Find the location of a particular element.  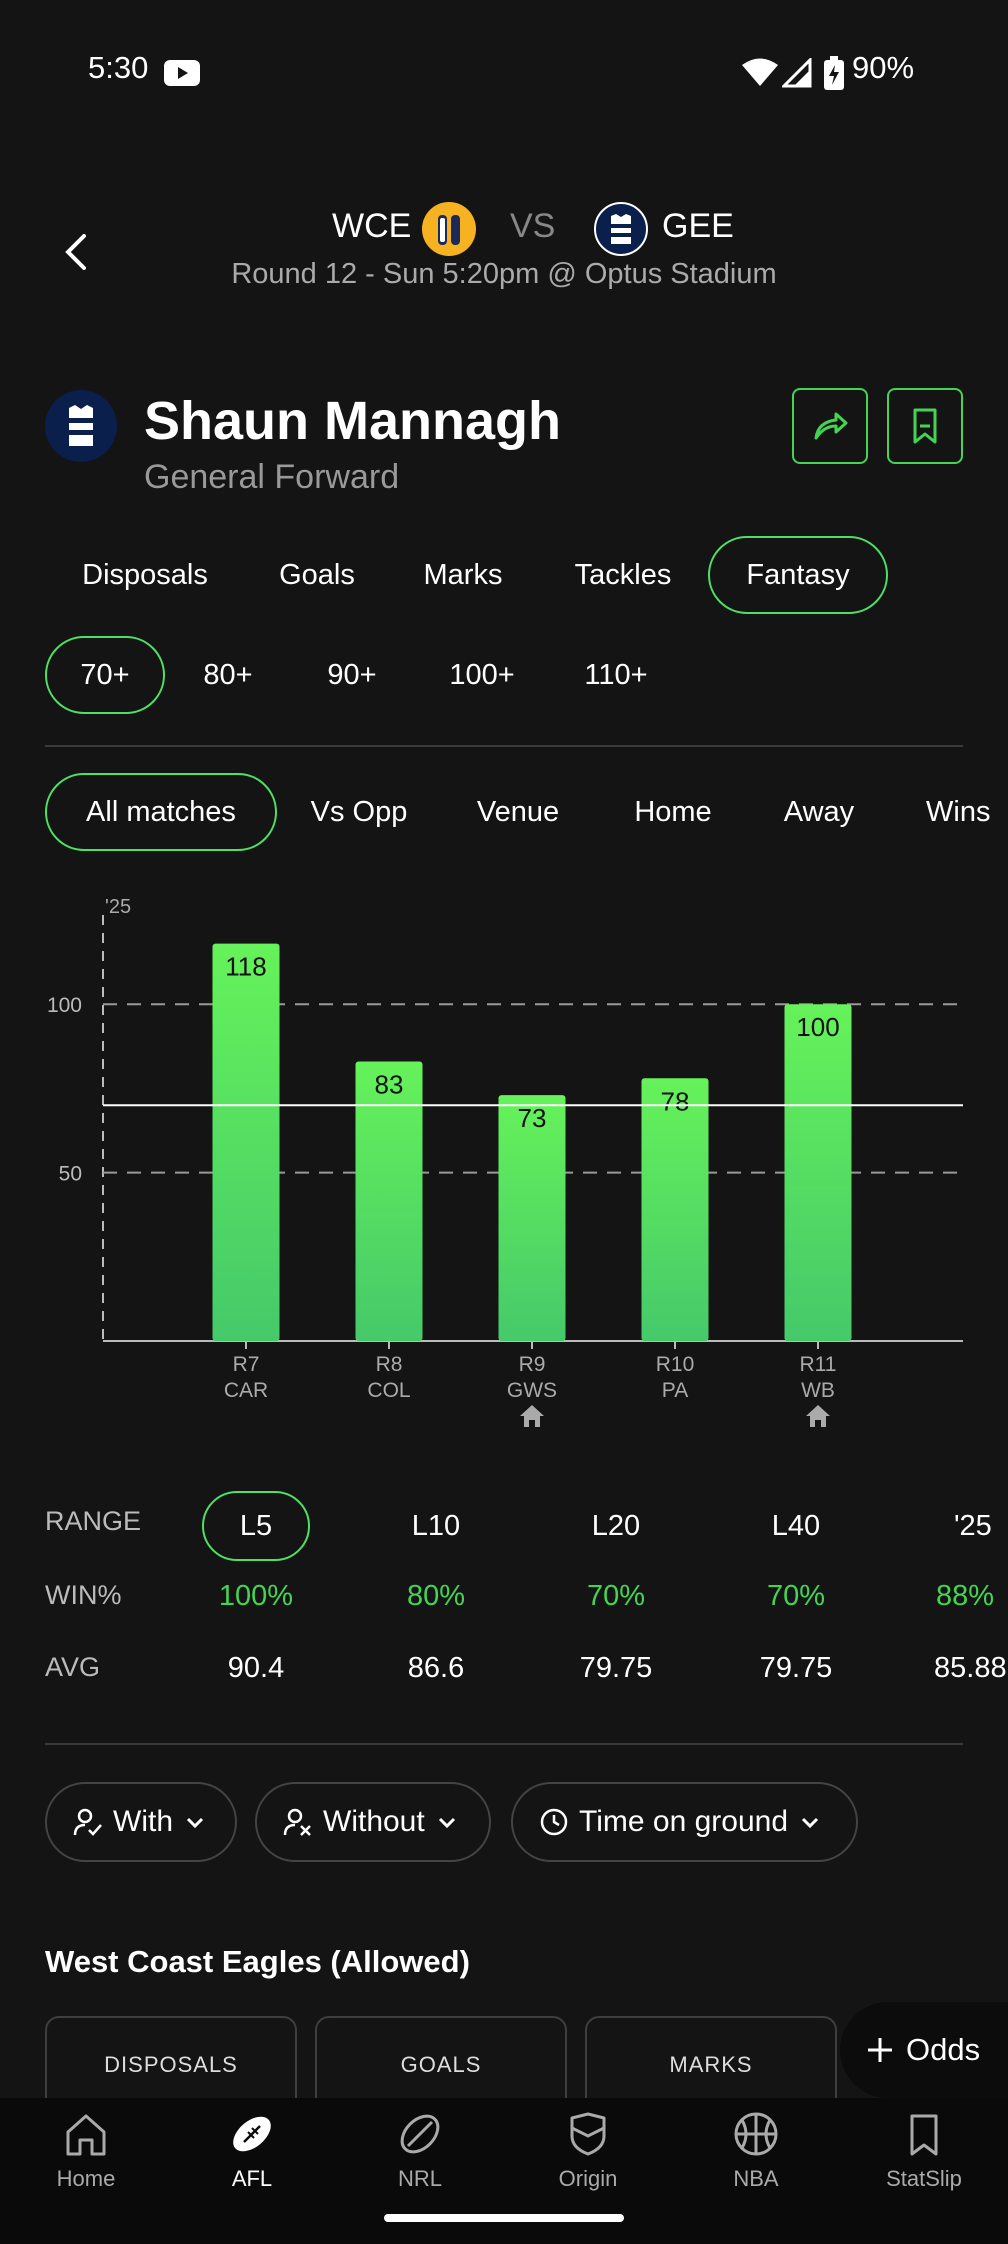

filter-venue: Venue is located at coordinates (518, 811).